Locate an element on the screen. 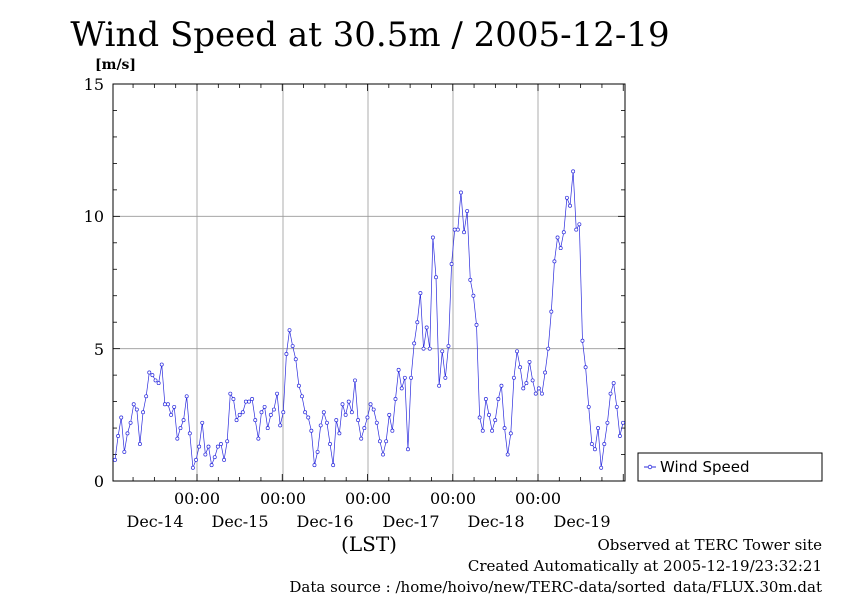  y-tick-label: 10 is located at coordinates (94, 216).